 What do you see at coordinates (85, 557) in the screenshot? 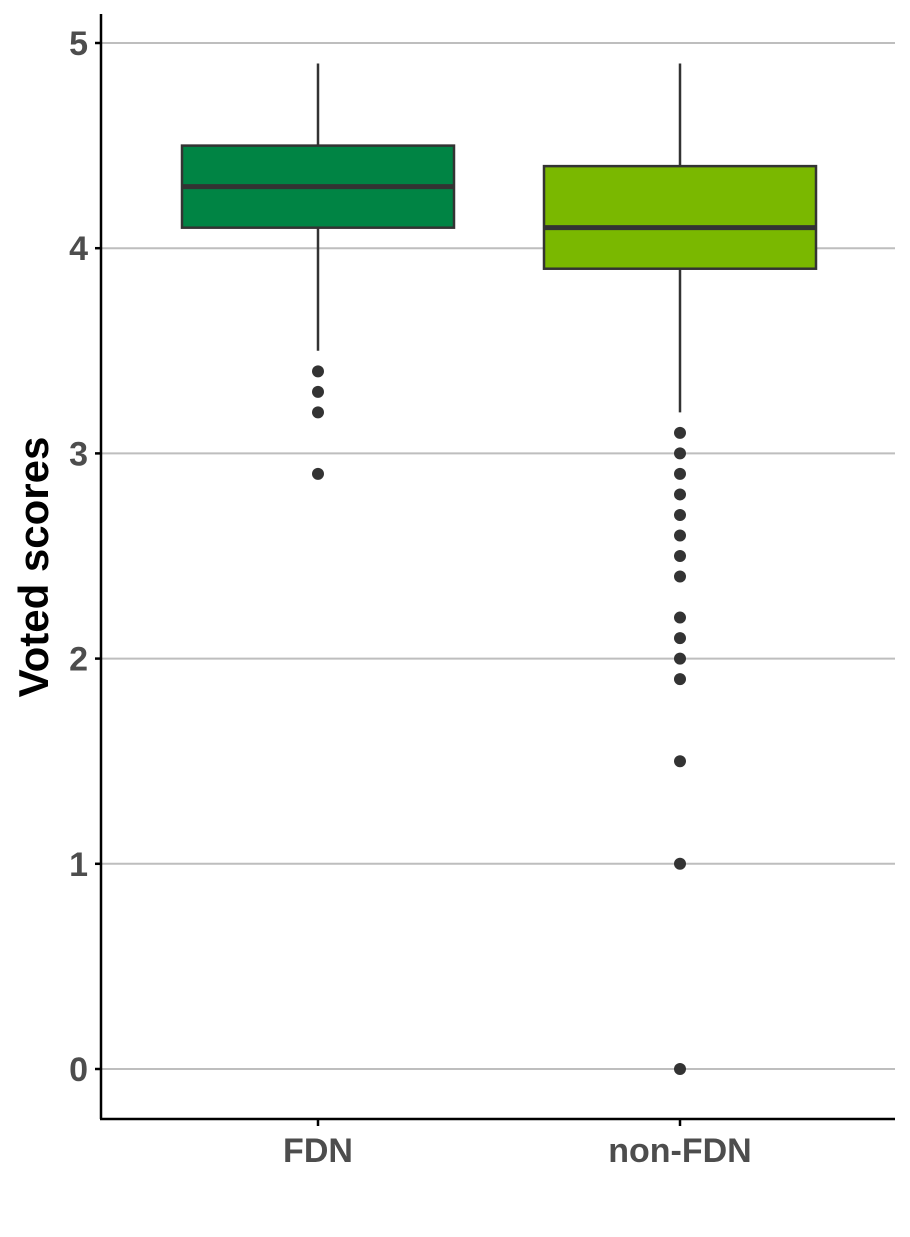
I see `y-tick-labels: 0 1 2 3 4 5` at bounding box center [85, 557].